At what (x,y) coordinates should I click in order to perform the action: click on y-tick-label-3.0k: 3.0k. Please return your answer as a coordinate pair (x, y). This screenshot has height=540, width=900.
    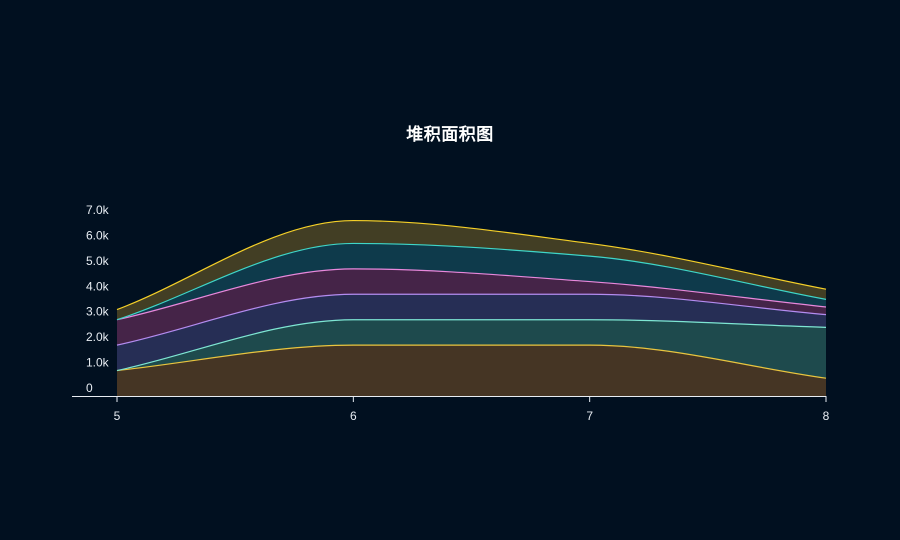
    Looking at the image, I should click on (98, 312).